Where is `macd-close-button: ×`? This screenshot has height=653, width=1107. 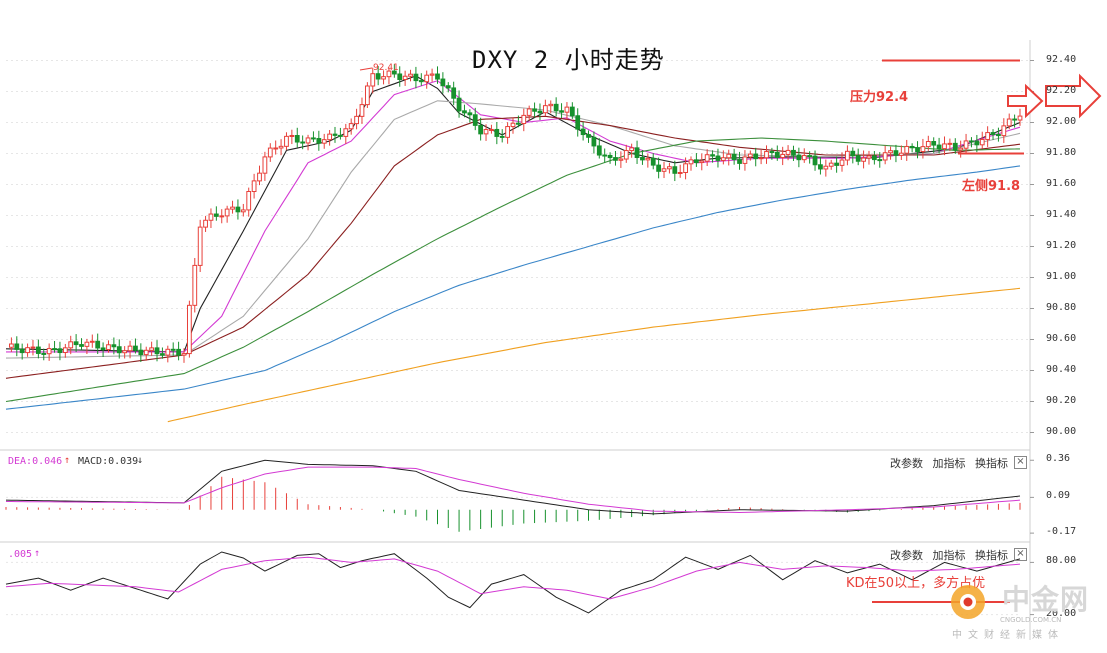 macd-close-button: × is located at coordinates (1020, 462).